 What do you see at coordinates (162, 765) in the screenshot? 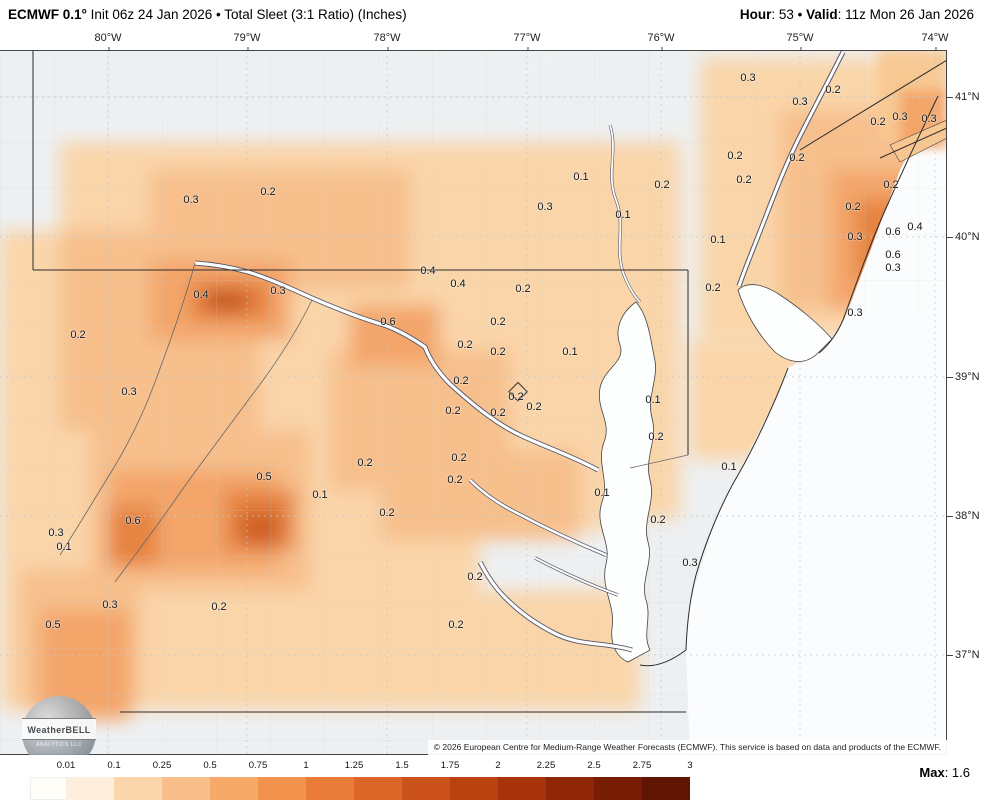
I see `colorbar-tick-label: 0.25` at bounding box center [162, 765].